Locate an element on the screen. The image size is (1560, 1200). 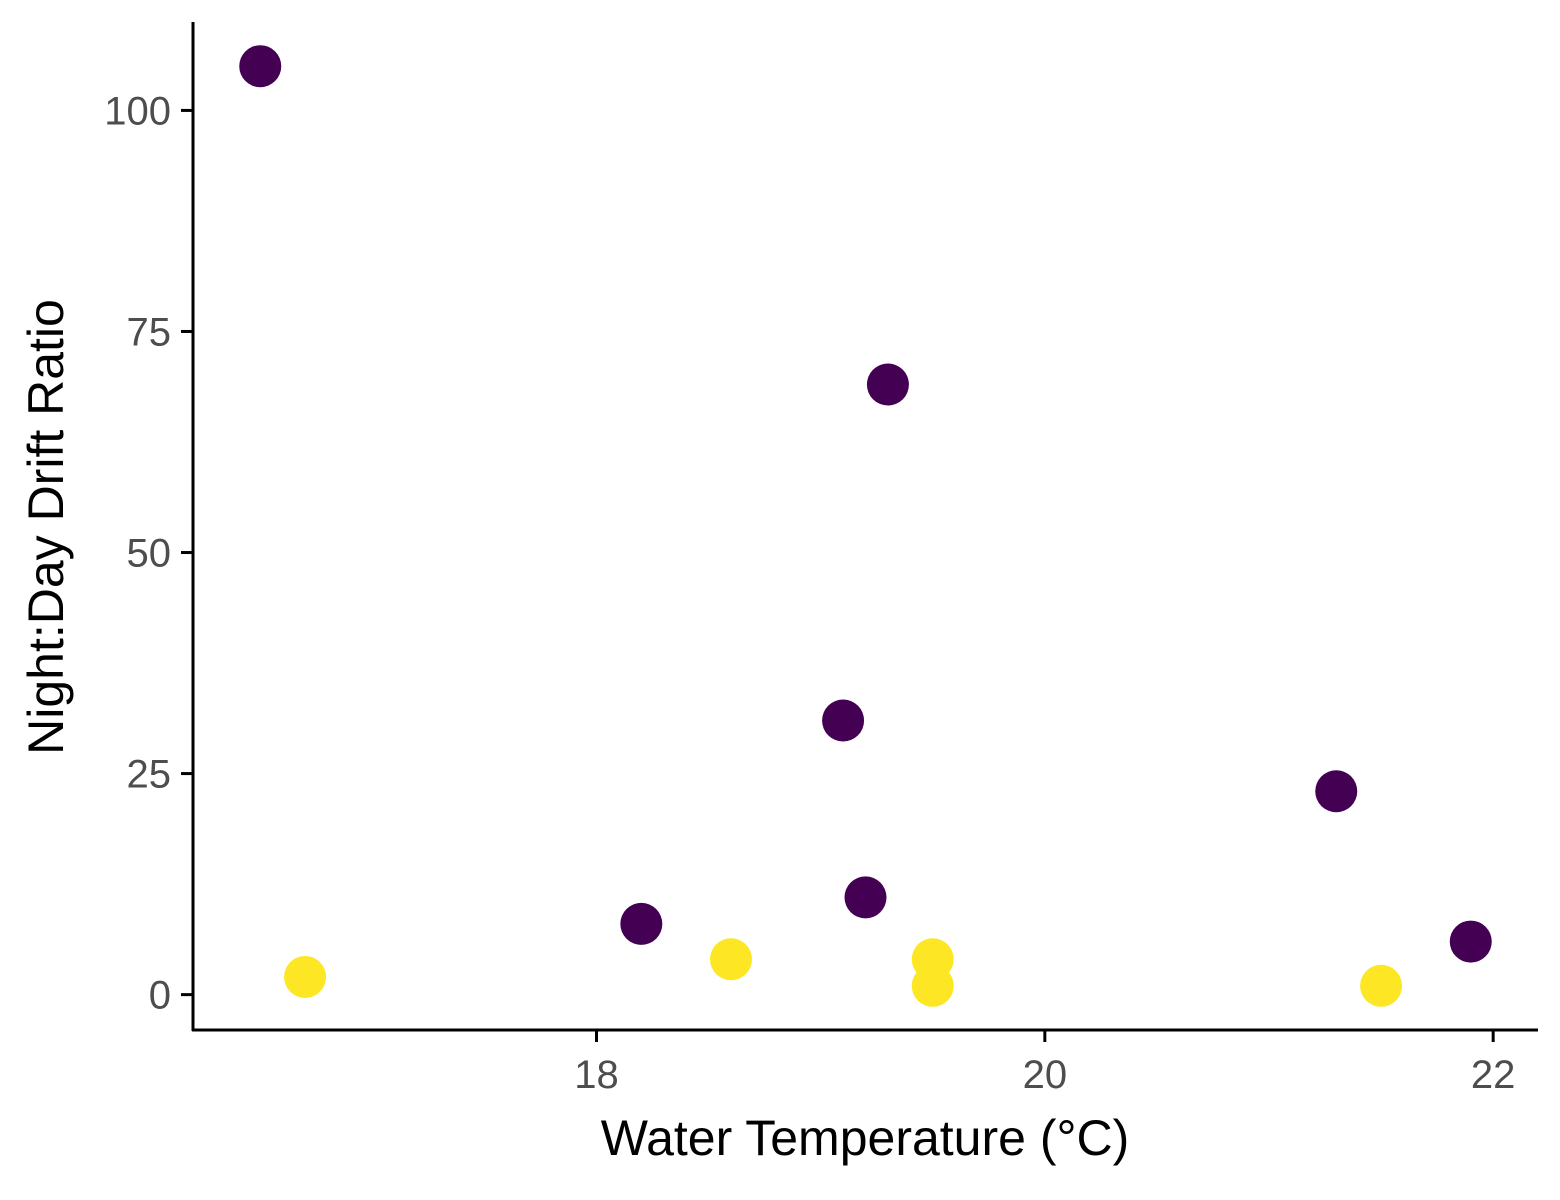
x-tick-label: 20 is located at coordinates (1045, 1075).